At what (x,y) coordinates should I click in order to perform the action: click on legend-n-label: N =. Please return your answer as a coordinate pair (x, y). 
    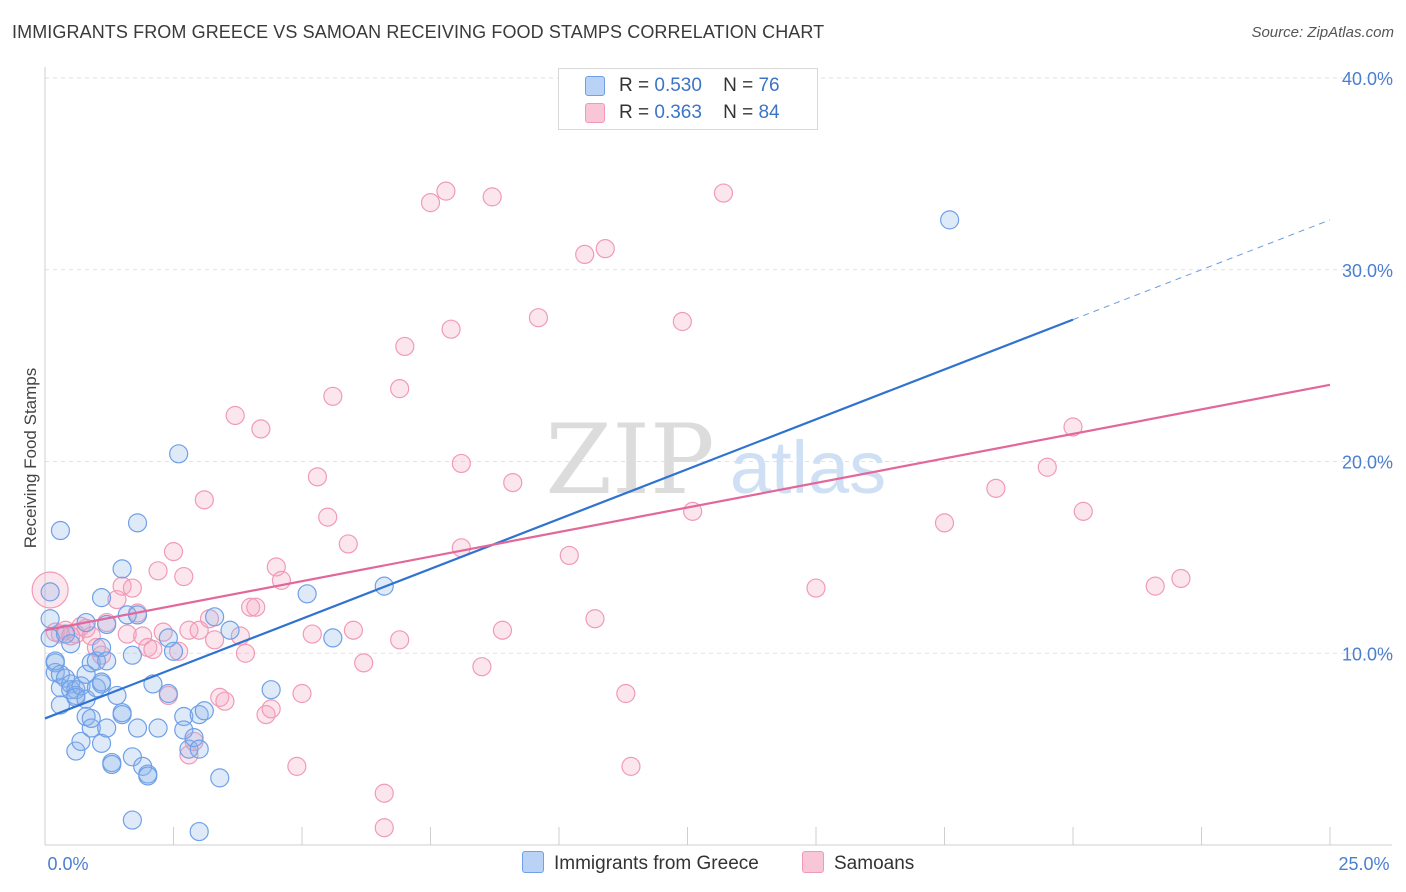
    Looking at the image, I should click on (738, 85).